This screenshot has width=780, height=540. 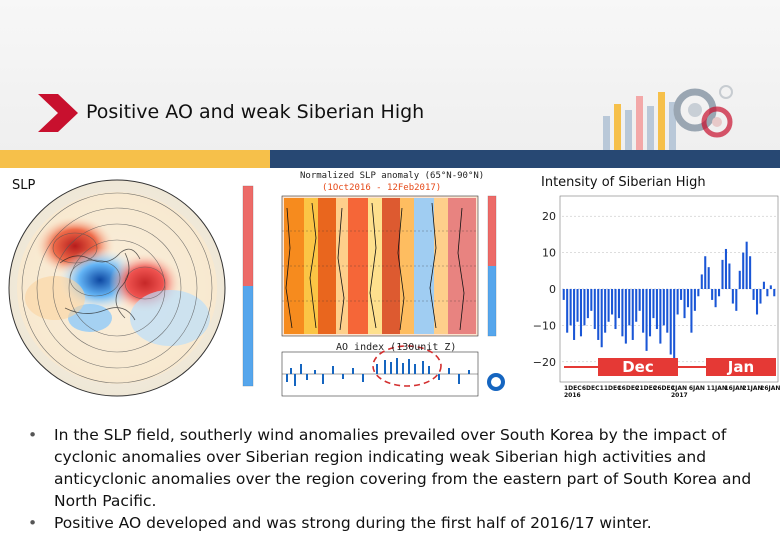 I want to click on x-tick-label: 1DEC, so click(x=573, y=388).